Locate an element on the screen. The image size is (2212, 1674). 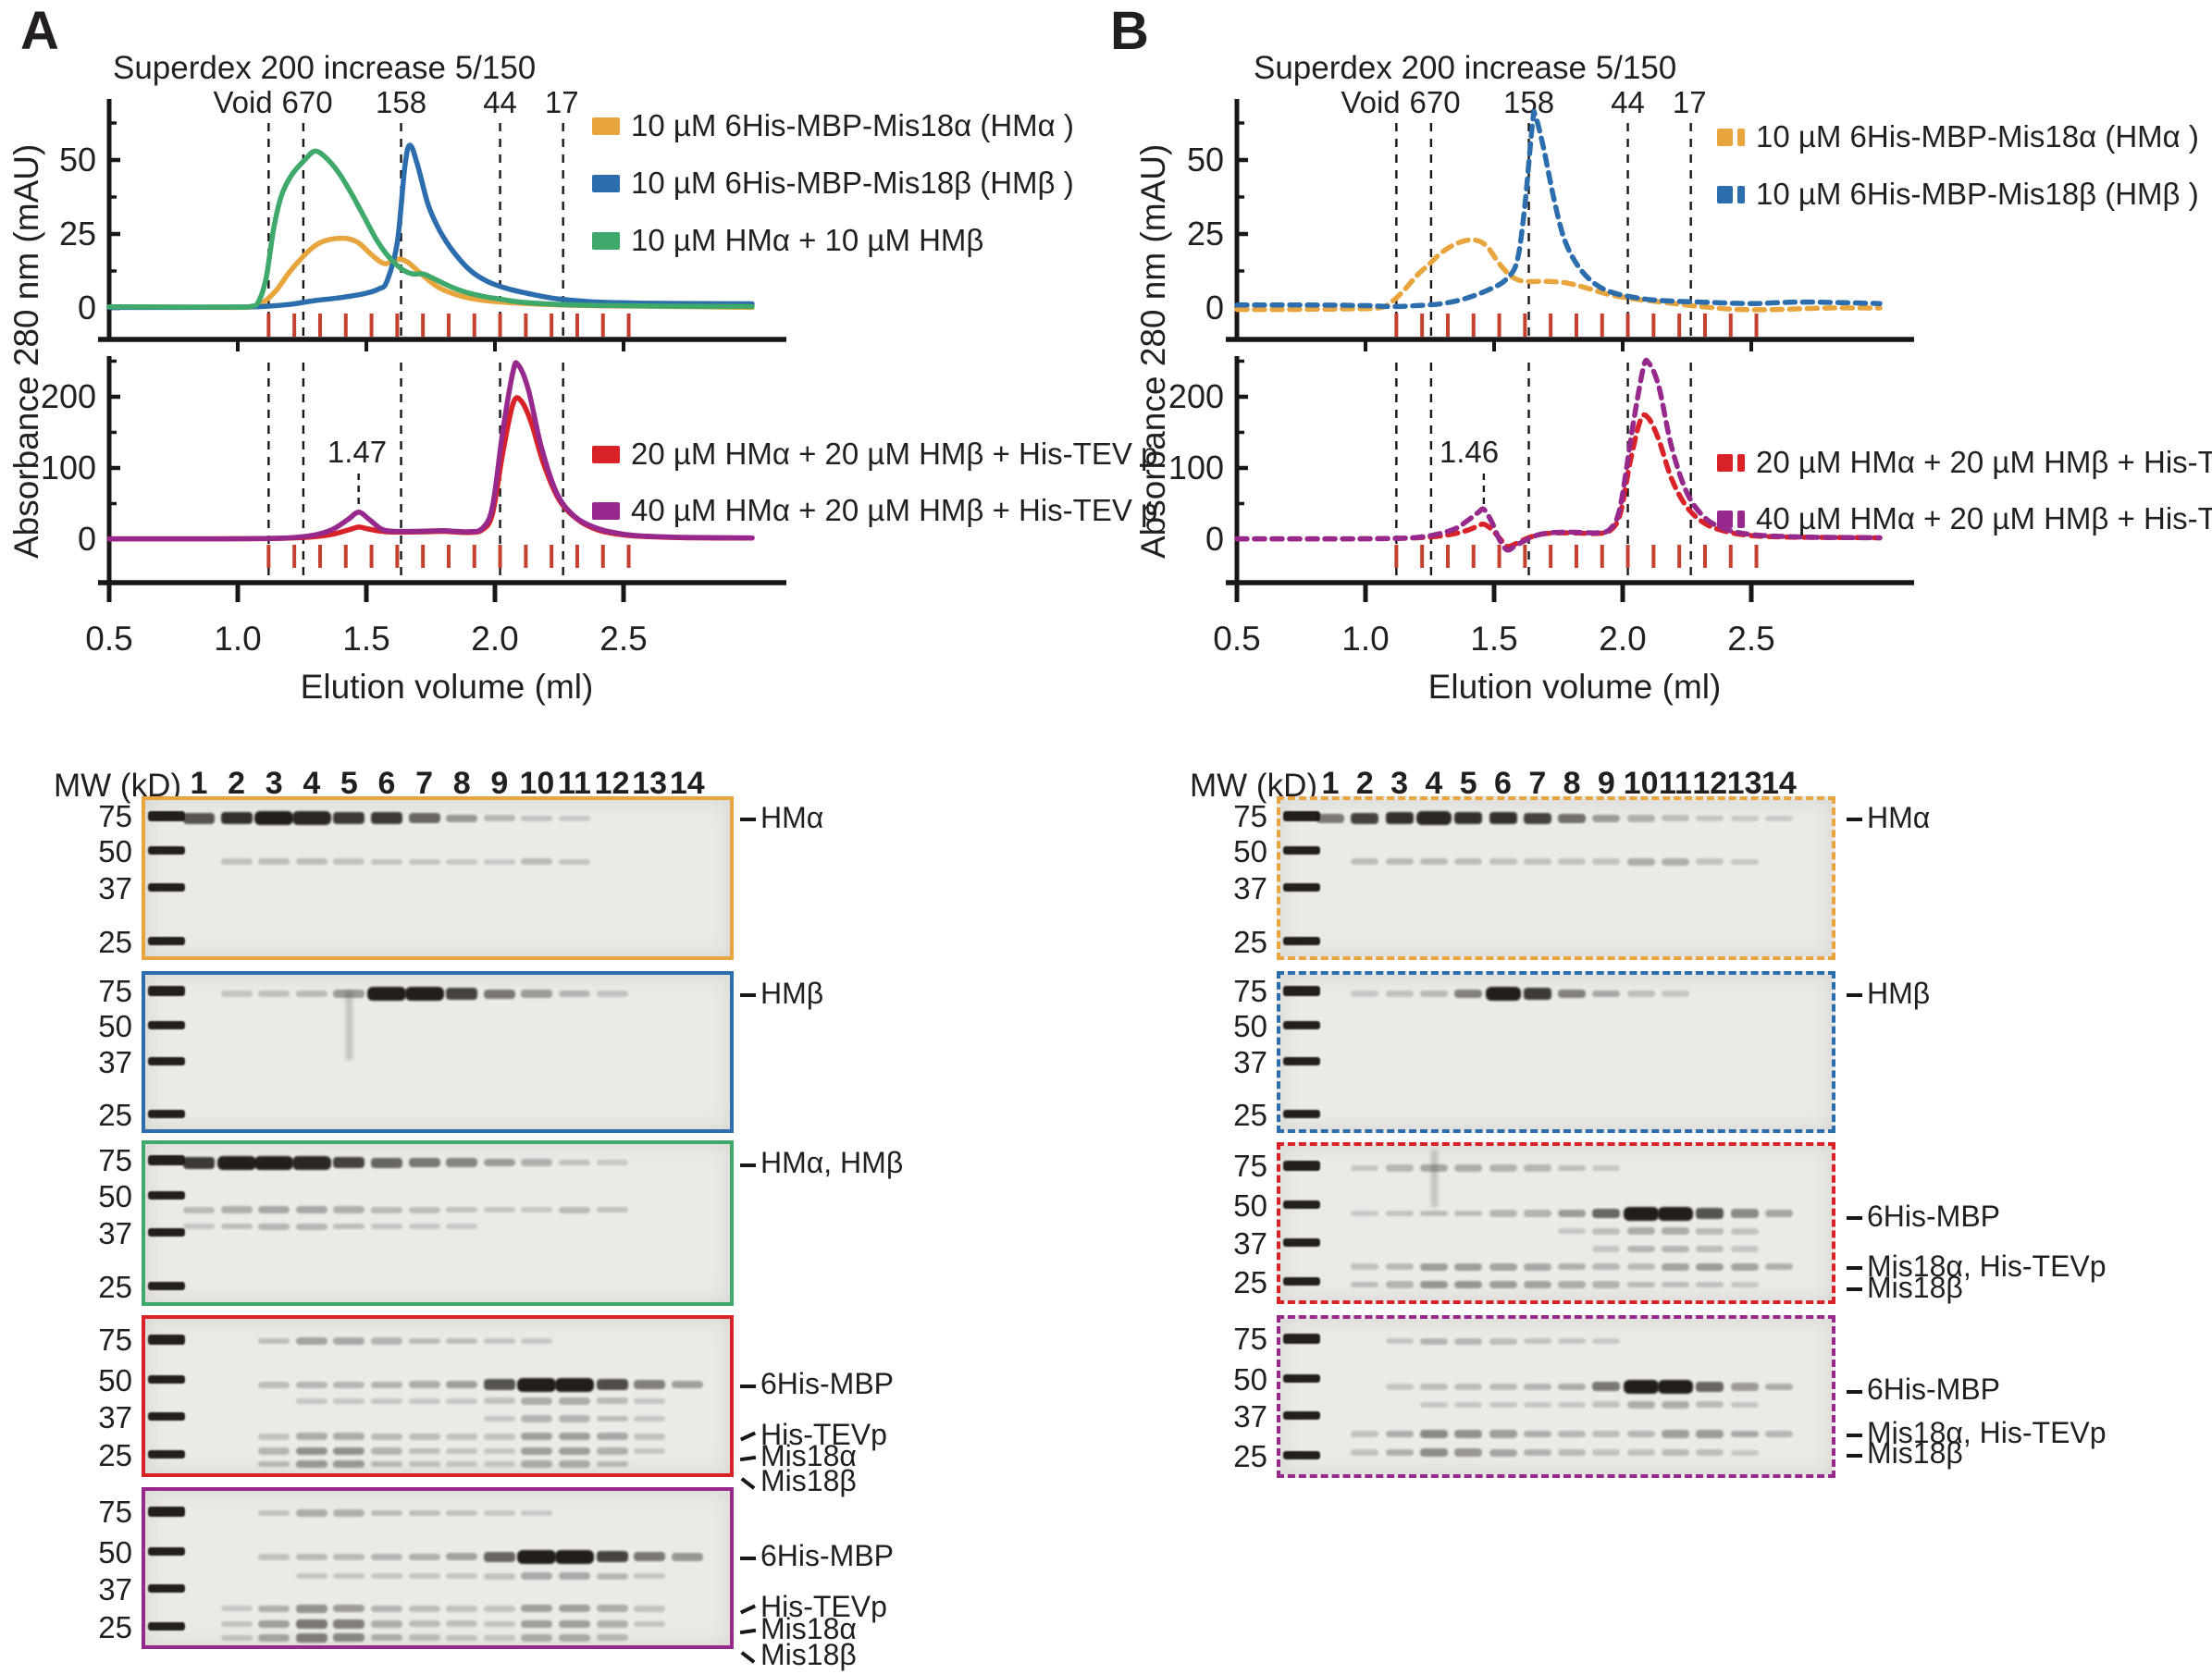
gel-annotation: Mis18β is located at coordinates (798, 1481).